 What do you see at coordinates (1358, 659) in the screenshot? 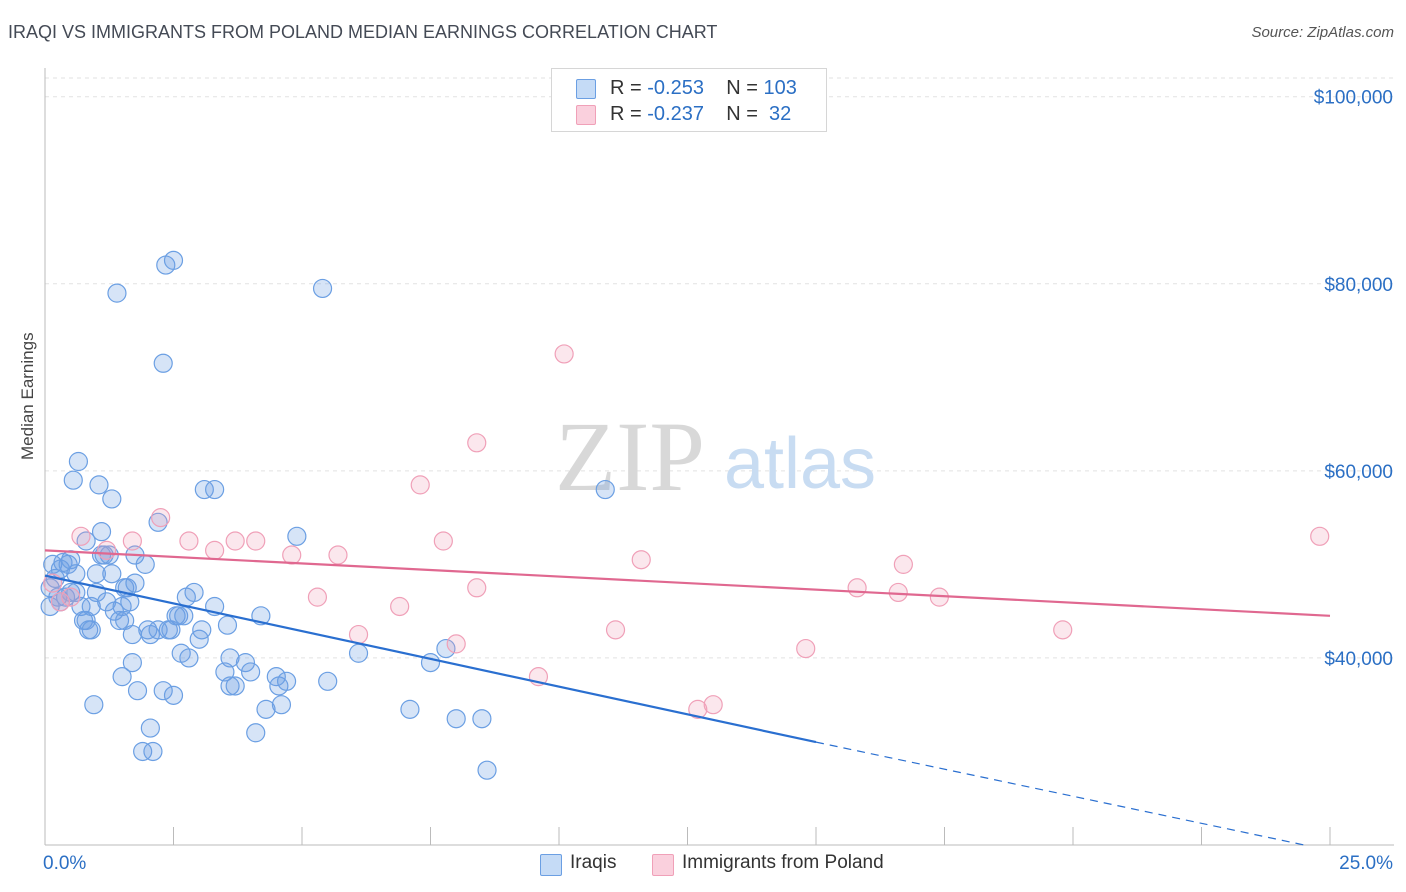
I see `y-tick-label: $40,000` at bounding box center [1358, 659].